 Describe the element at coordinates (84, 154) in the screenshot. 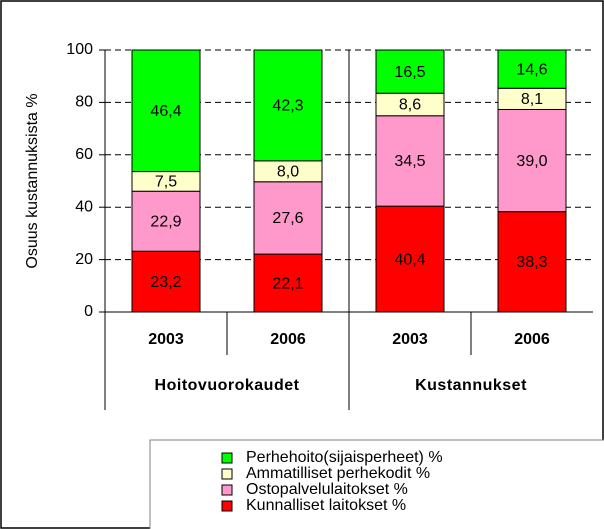

I see `y-tick-label: 60` at that location.